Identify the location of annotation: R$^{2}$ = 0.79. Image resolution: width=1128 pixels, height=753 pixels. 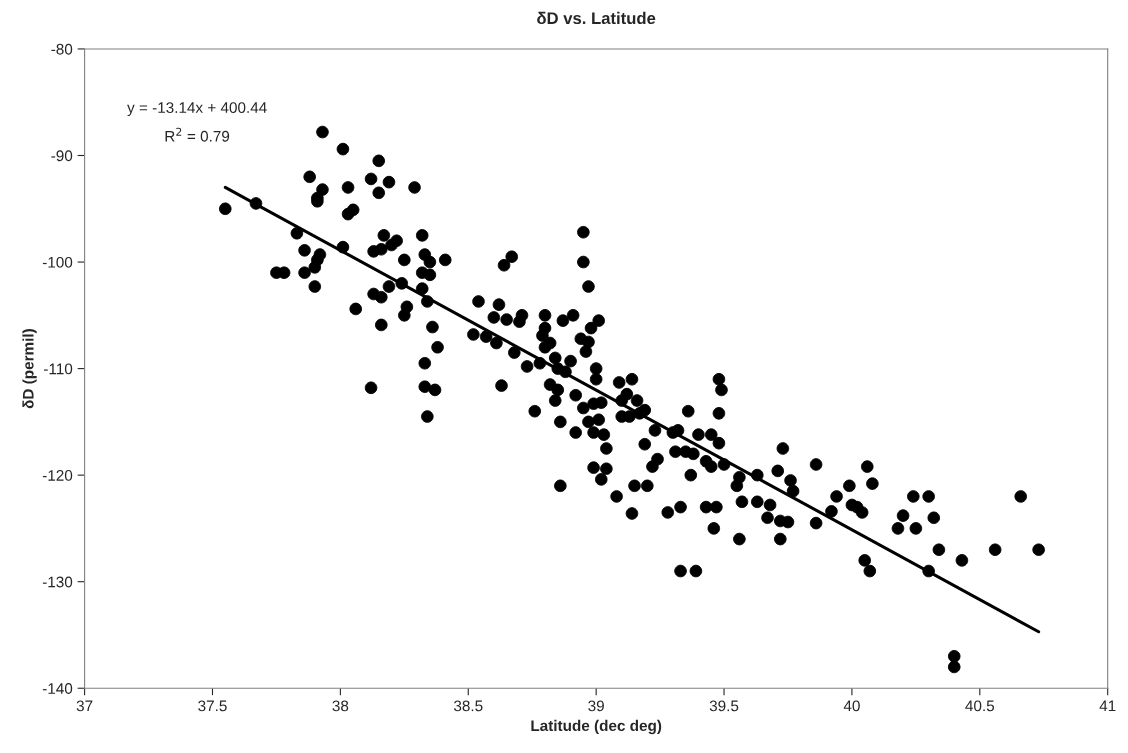
(197, 134).